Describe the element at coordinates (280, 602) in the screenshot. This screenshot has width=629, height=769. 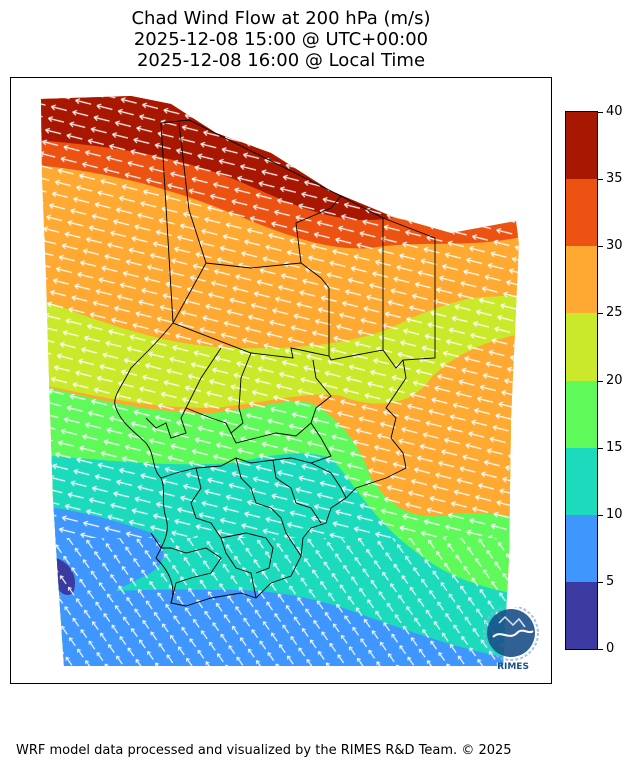
I see `wind-vectors-south` at that location.